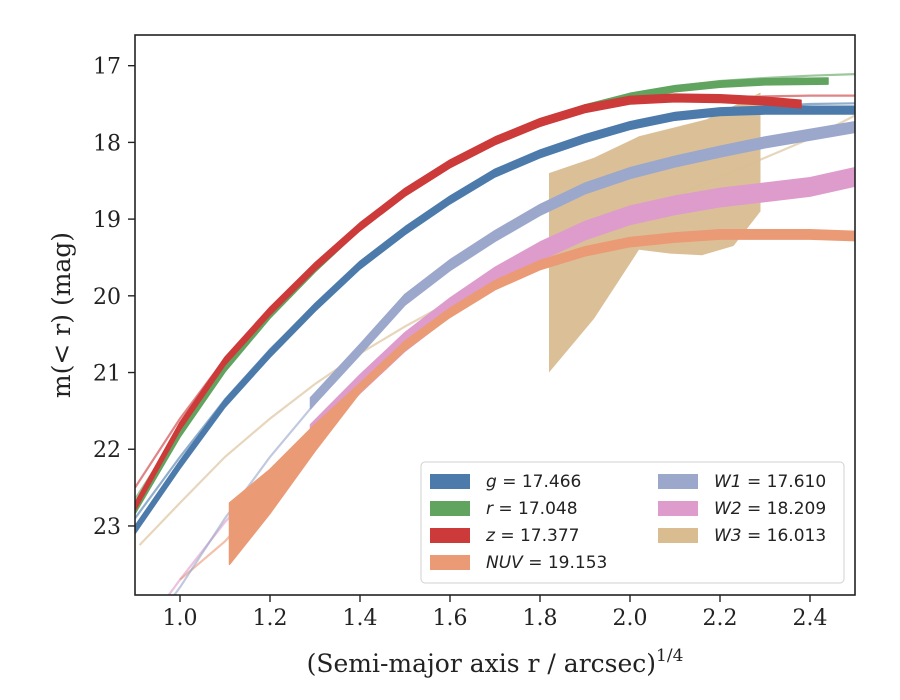 The height and width of the screenshot is (700, 900). What do you see at coordinates (655, 232) in the screenshot?
I see `band-W3` at bounding box center [655, 232].